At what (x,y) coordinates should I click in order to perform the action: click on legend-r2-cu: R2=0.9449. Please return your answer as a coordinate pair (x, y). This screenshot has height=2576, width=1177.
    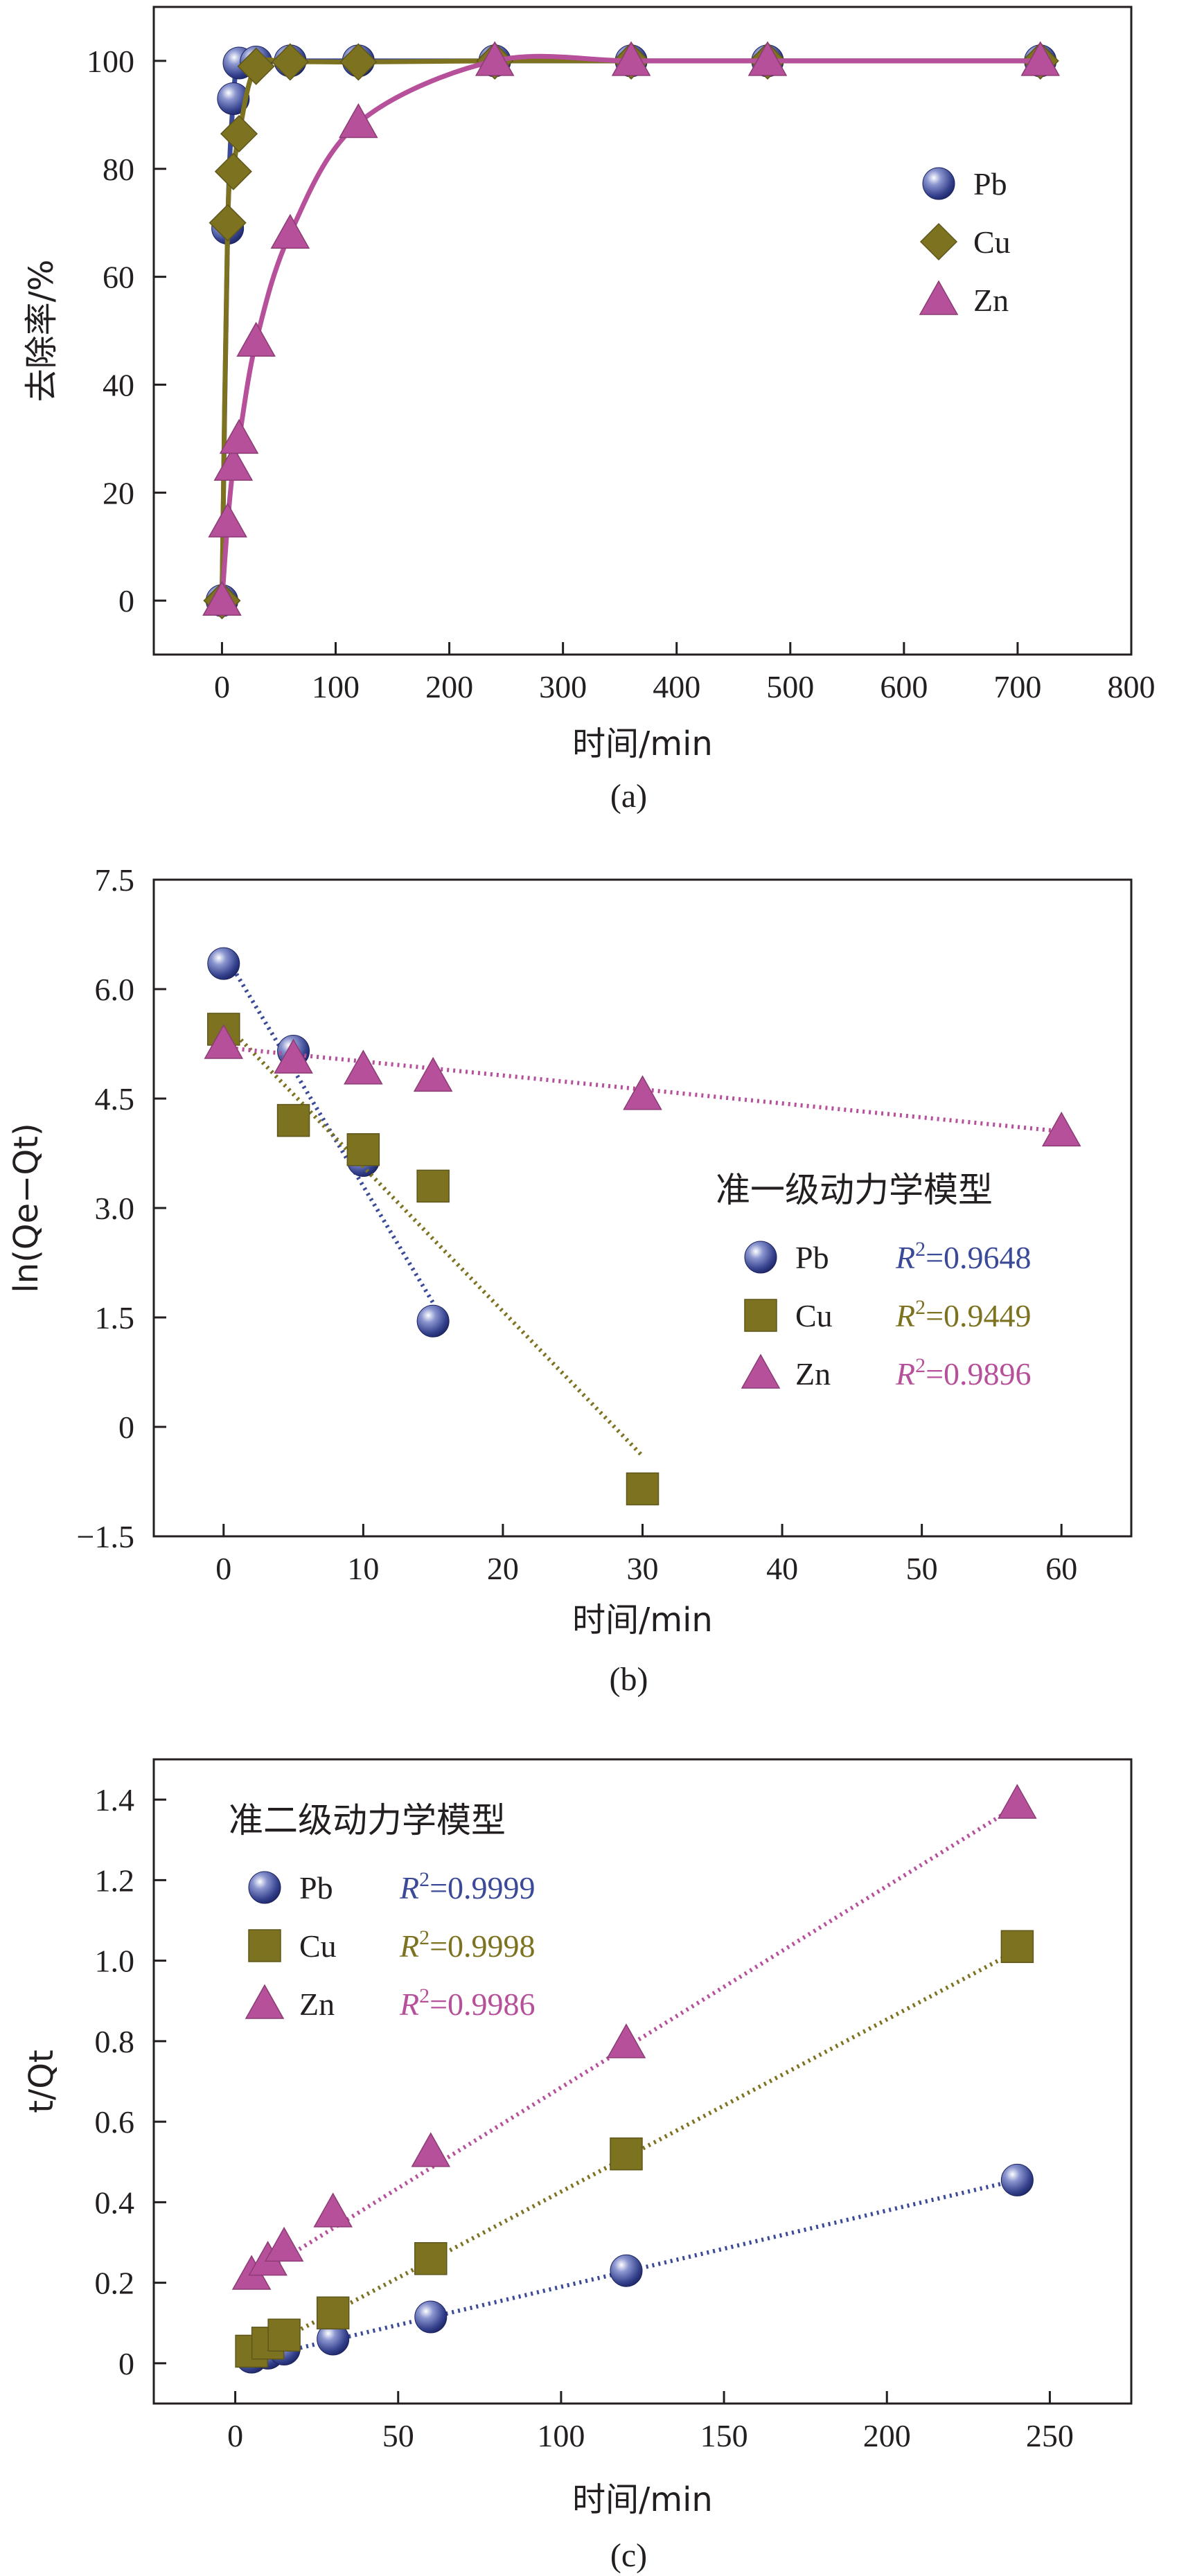
    Looking at the image, I should click on (964, 1314).